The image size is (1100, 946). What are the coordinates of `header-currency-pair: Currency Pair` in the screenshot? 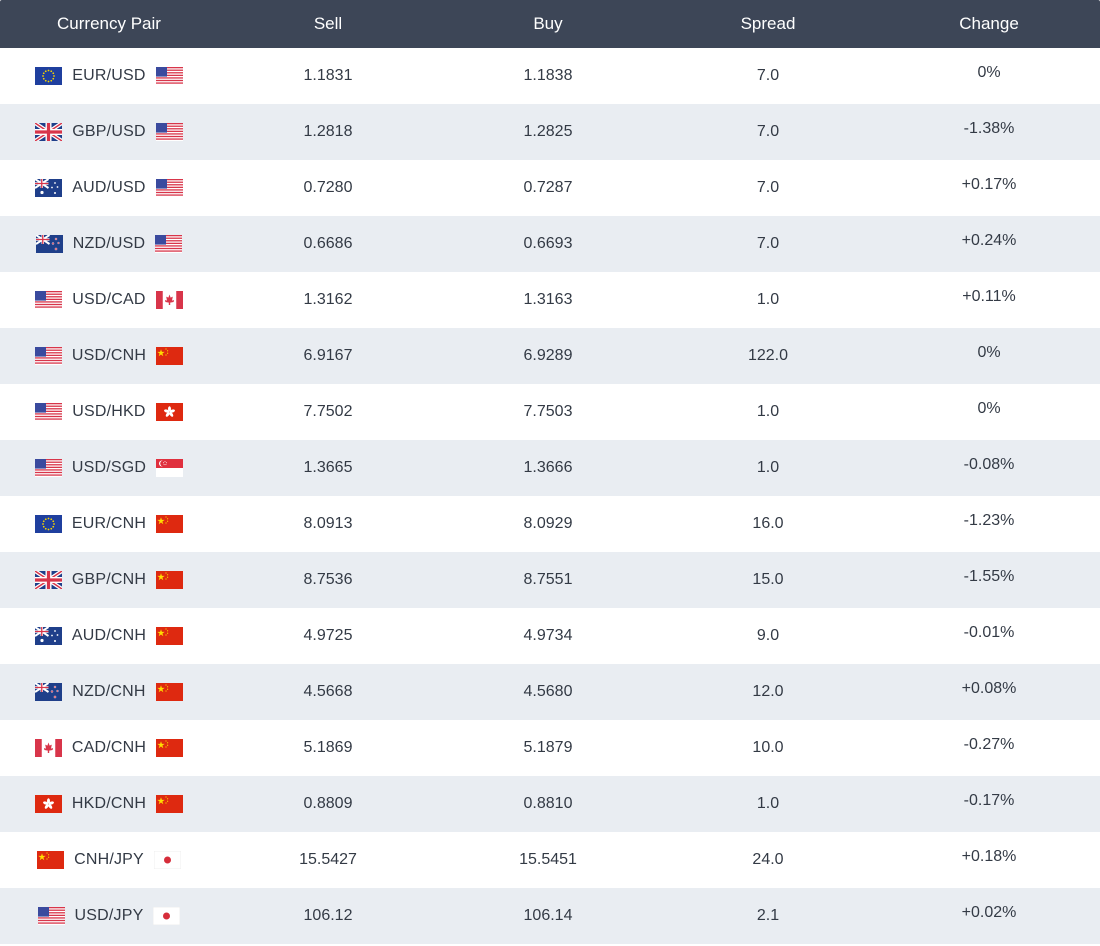 It's located at (109, 24).